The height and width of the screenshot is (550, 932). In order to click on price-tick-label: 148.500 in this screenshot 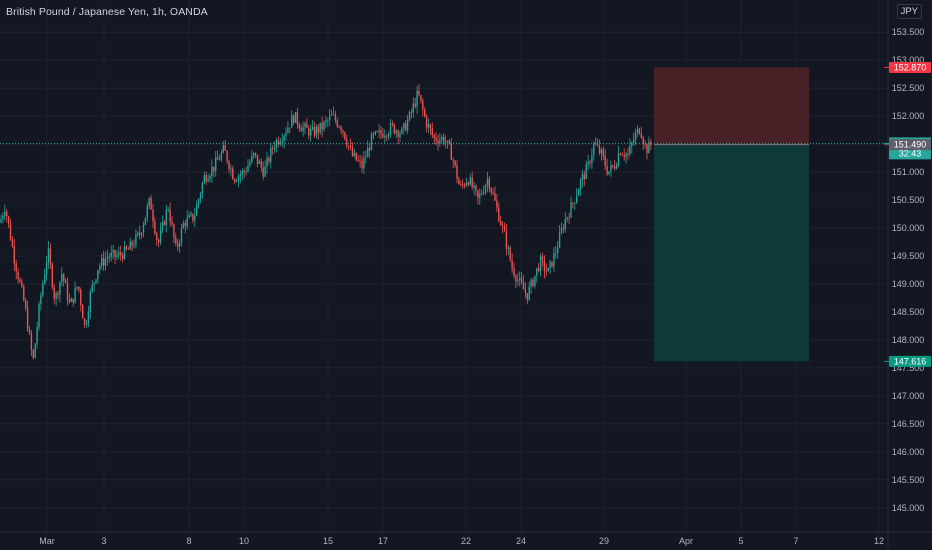, I will do `click(908, 312)`.